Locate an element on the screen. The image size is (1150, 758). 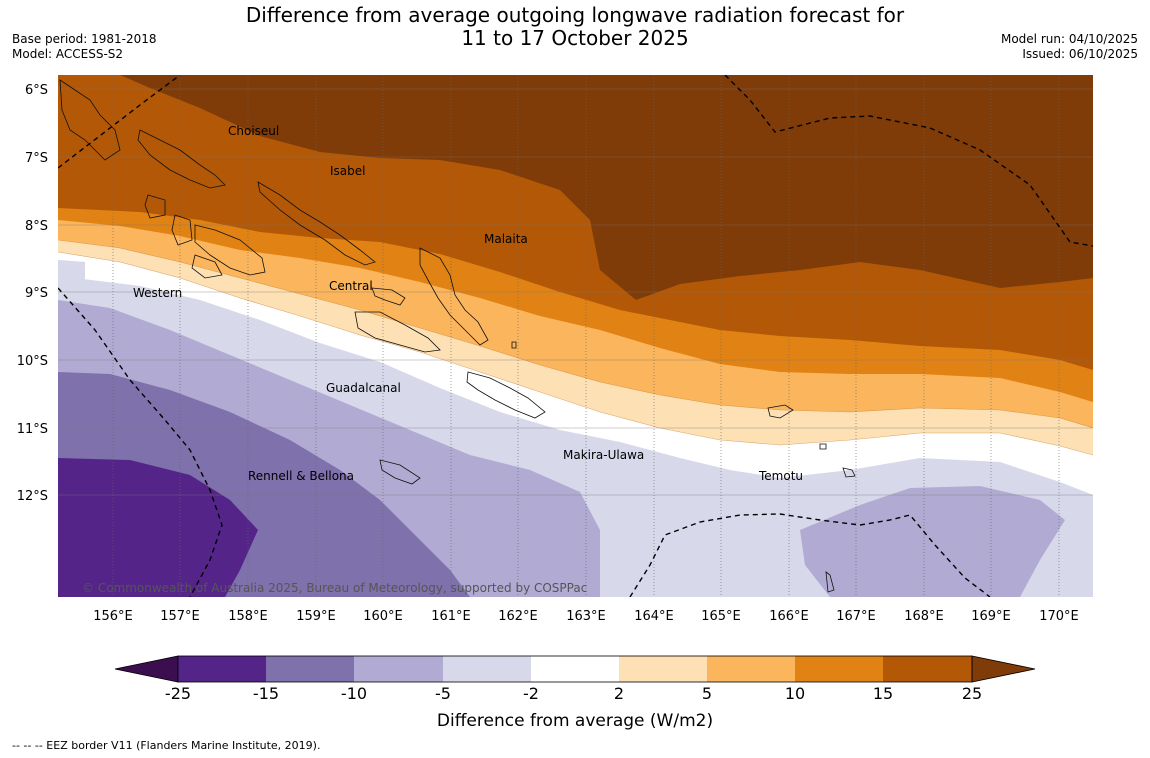
colorbar-tick: -2 is located at coordinates (531, 693).